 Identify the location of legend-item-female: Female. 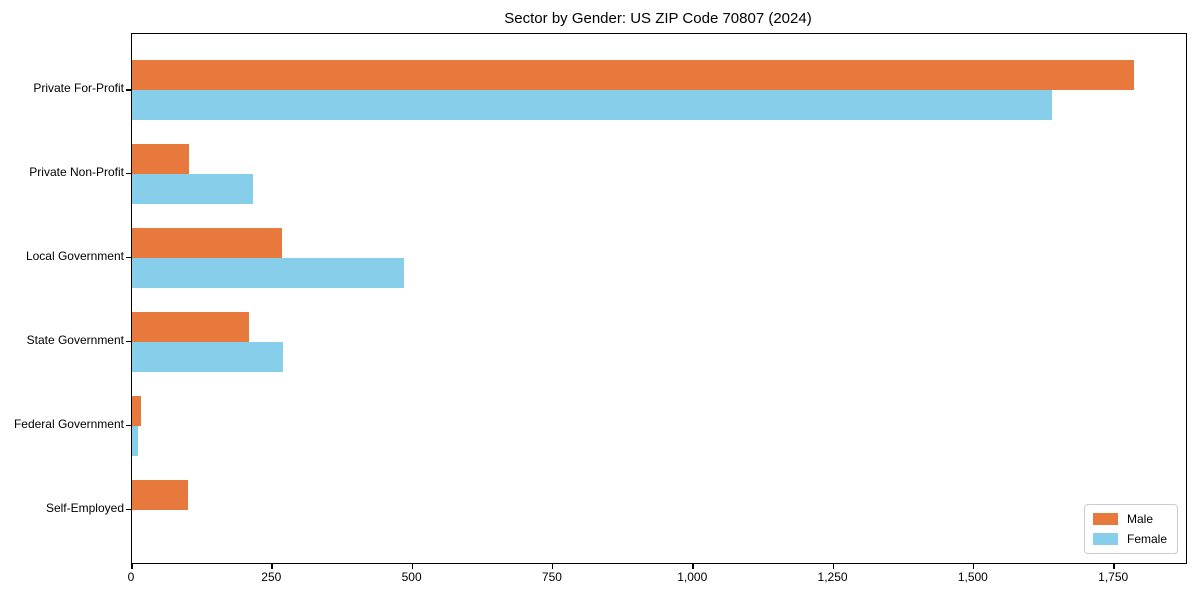
(1129, 539).